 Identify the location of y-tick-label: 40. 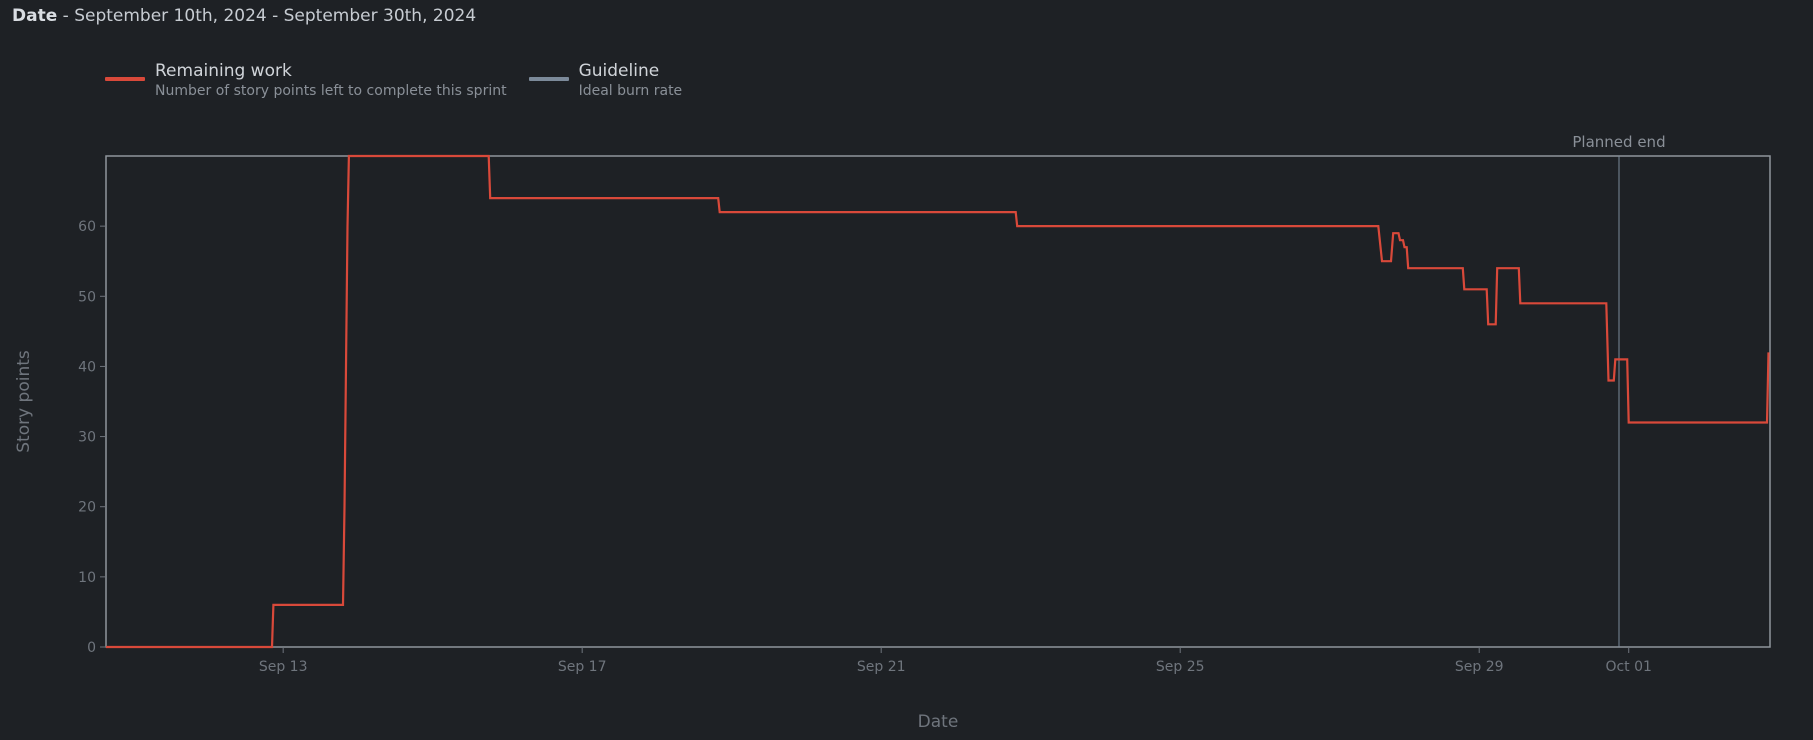
(87, 367).